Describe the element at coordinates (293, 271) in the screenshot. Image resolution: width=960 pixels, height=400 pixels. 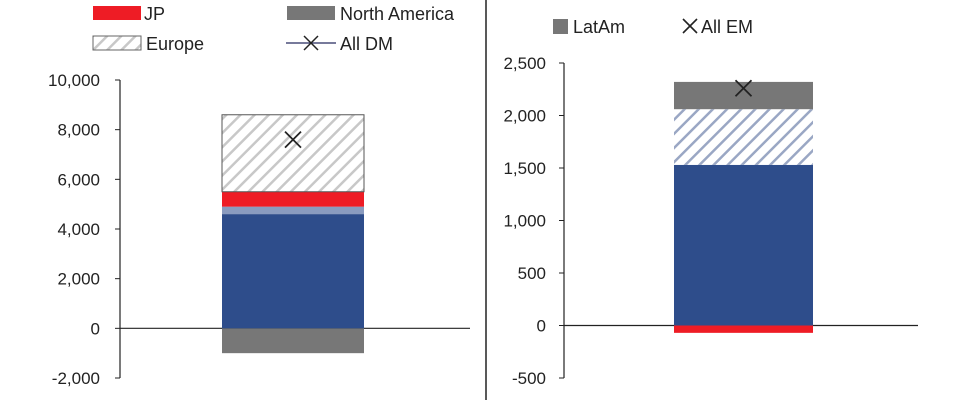
I see `bar-segment-dm-s1` at that location.